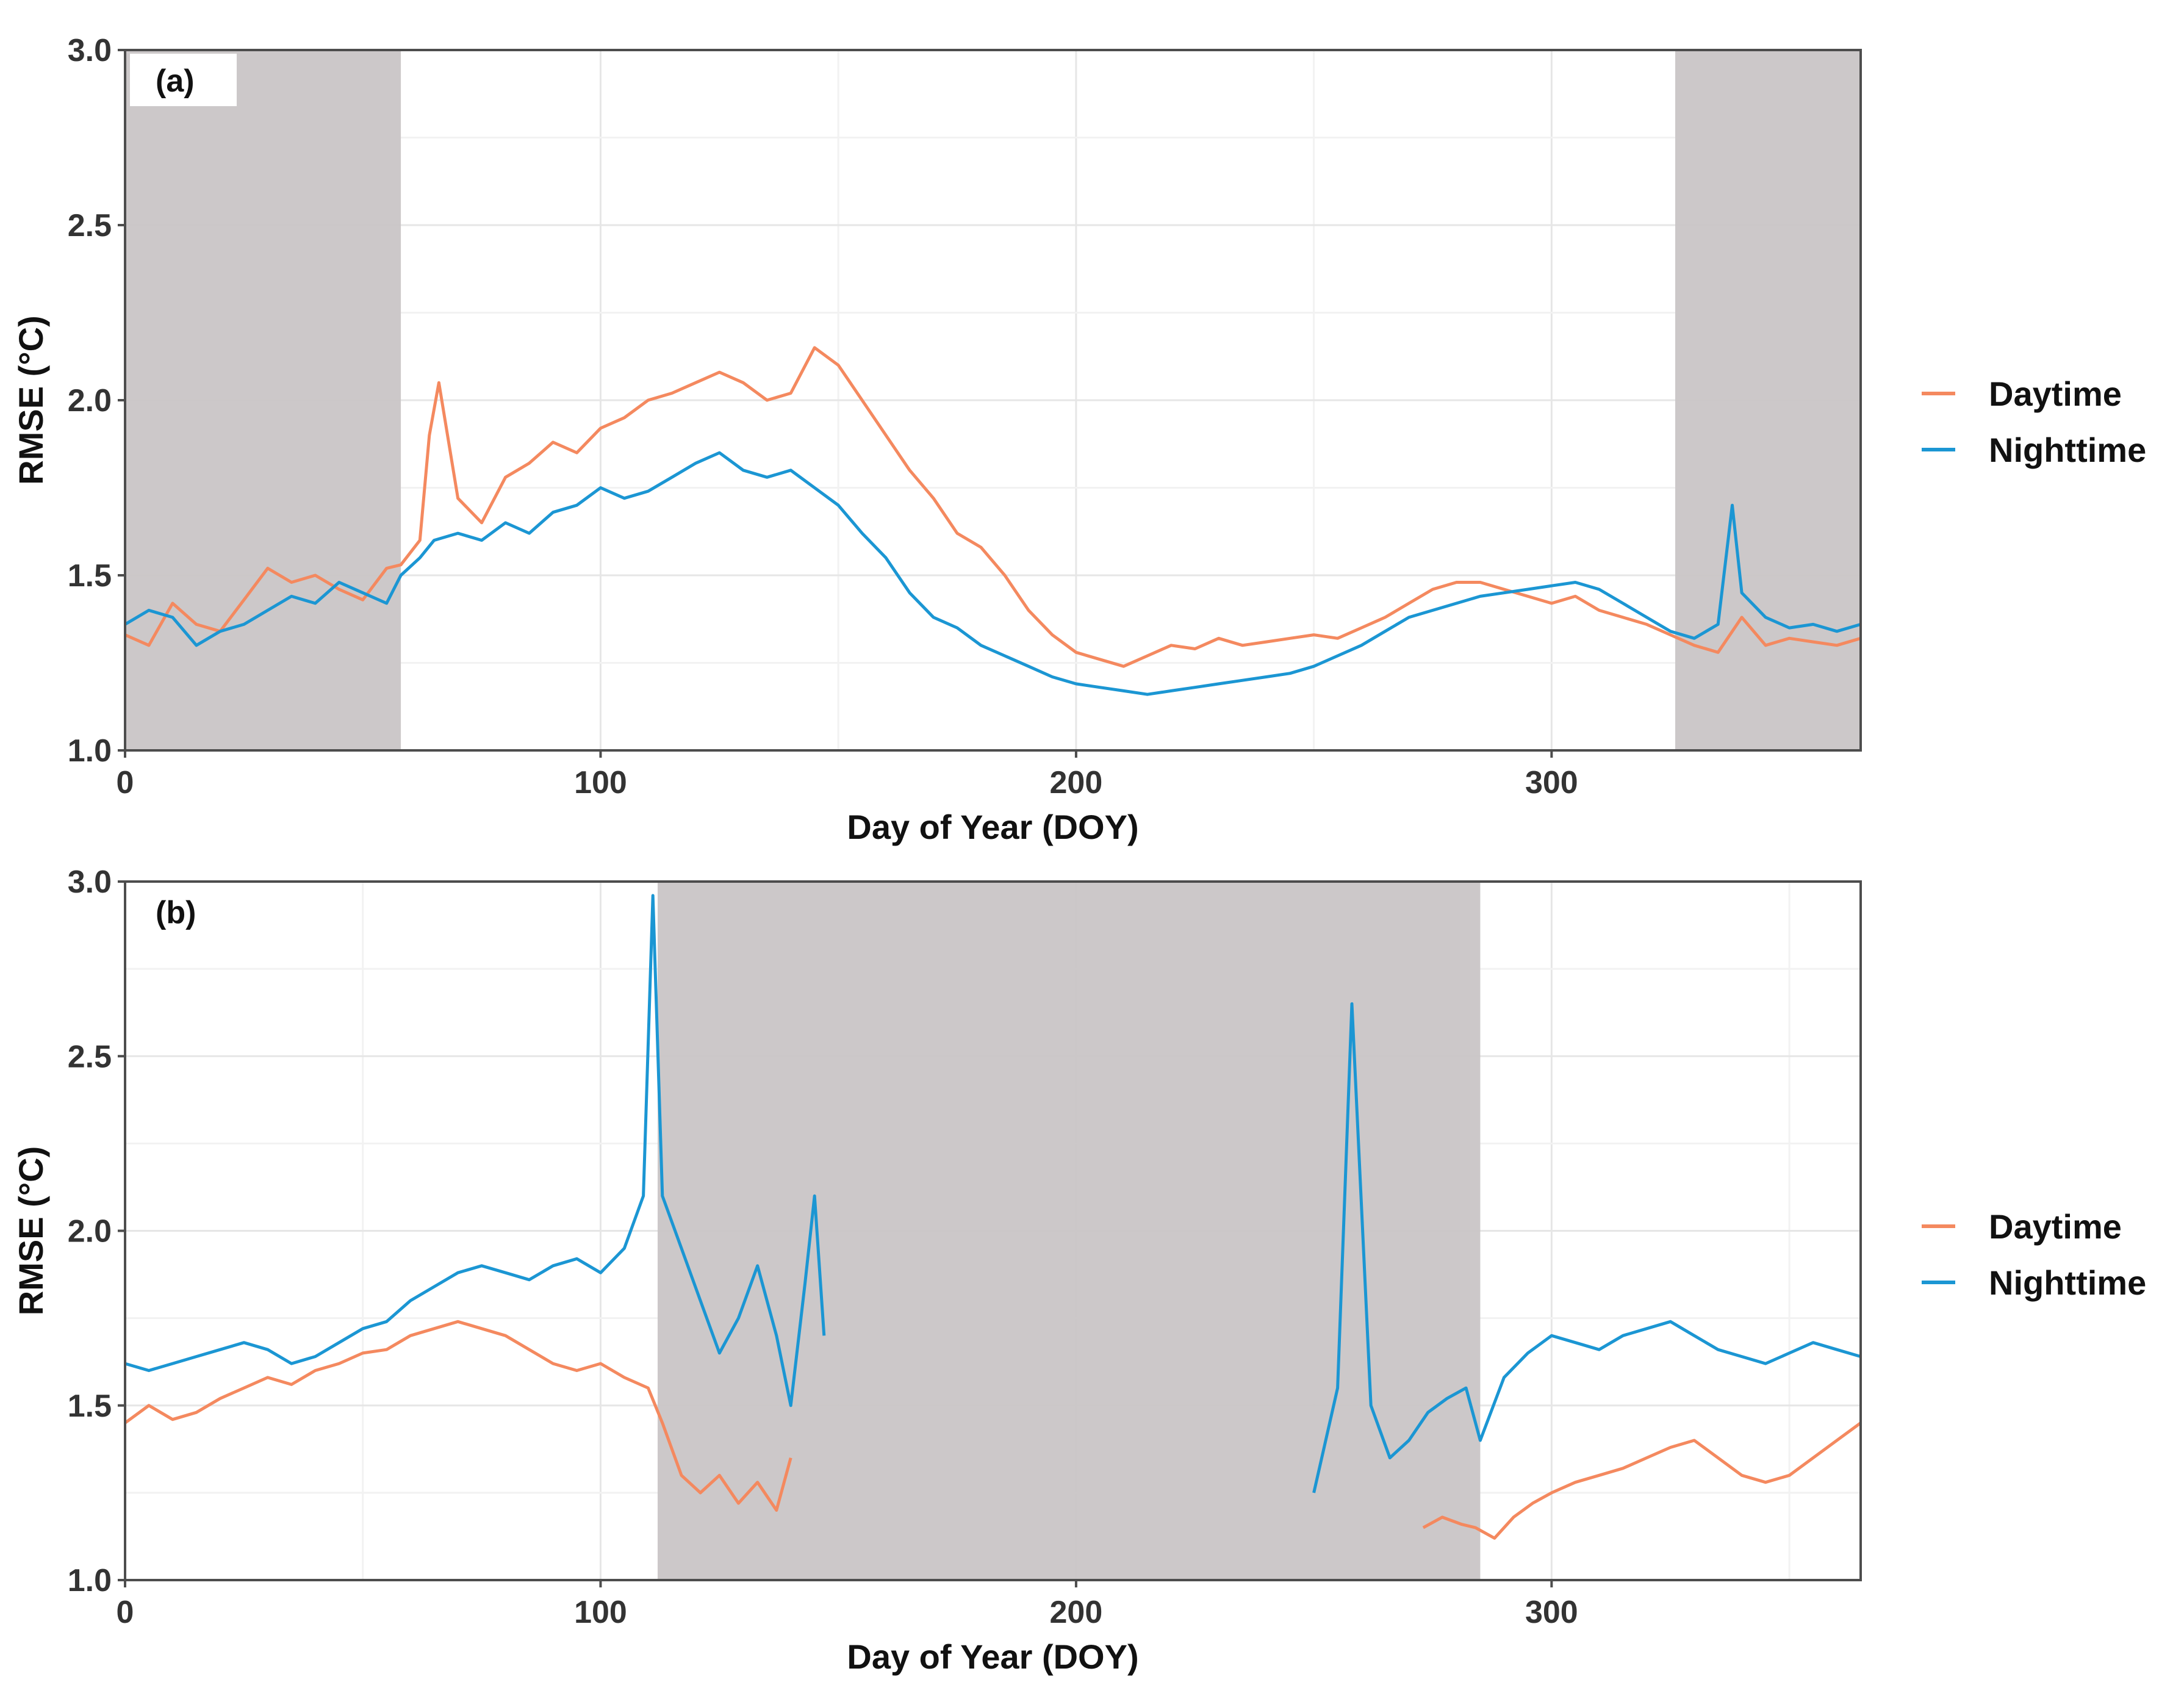 Image resolution: width=2184 pixels, height=1696 pixels. I want to click on series-line-nighttime, so click(992, 573).